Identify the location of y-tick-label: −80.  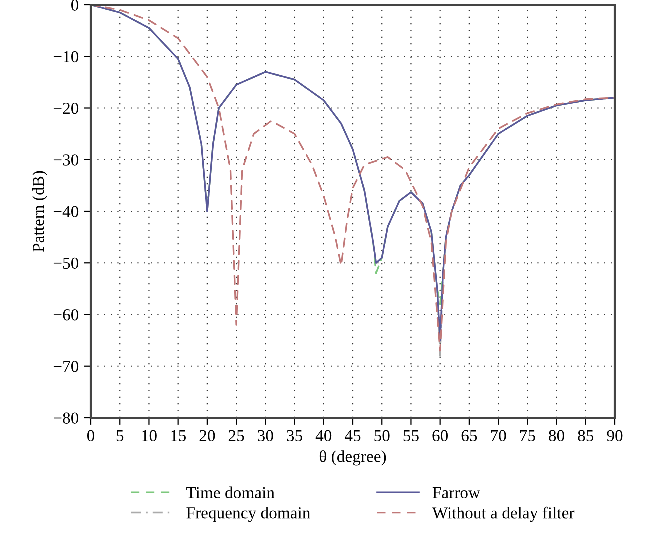
(66, 418).